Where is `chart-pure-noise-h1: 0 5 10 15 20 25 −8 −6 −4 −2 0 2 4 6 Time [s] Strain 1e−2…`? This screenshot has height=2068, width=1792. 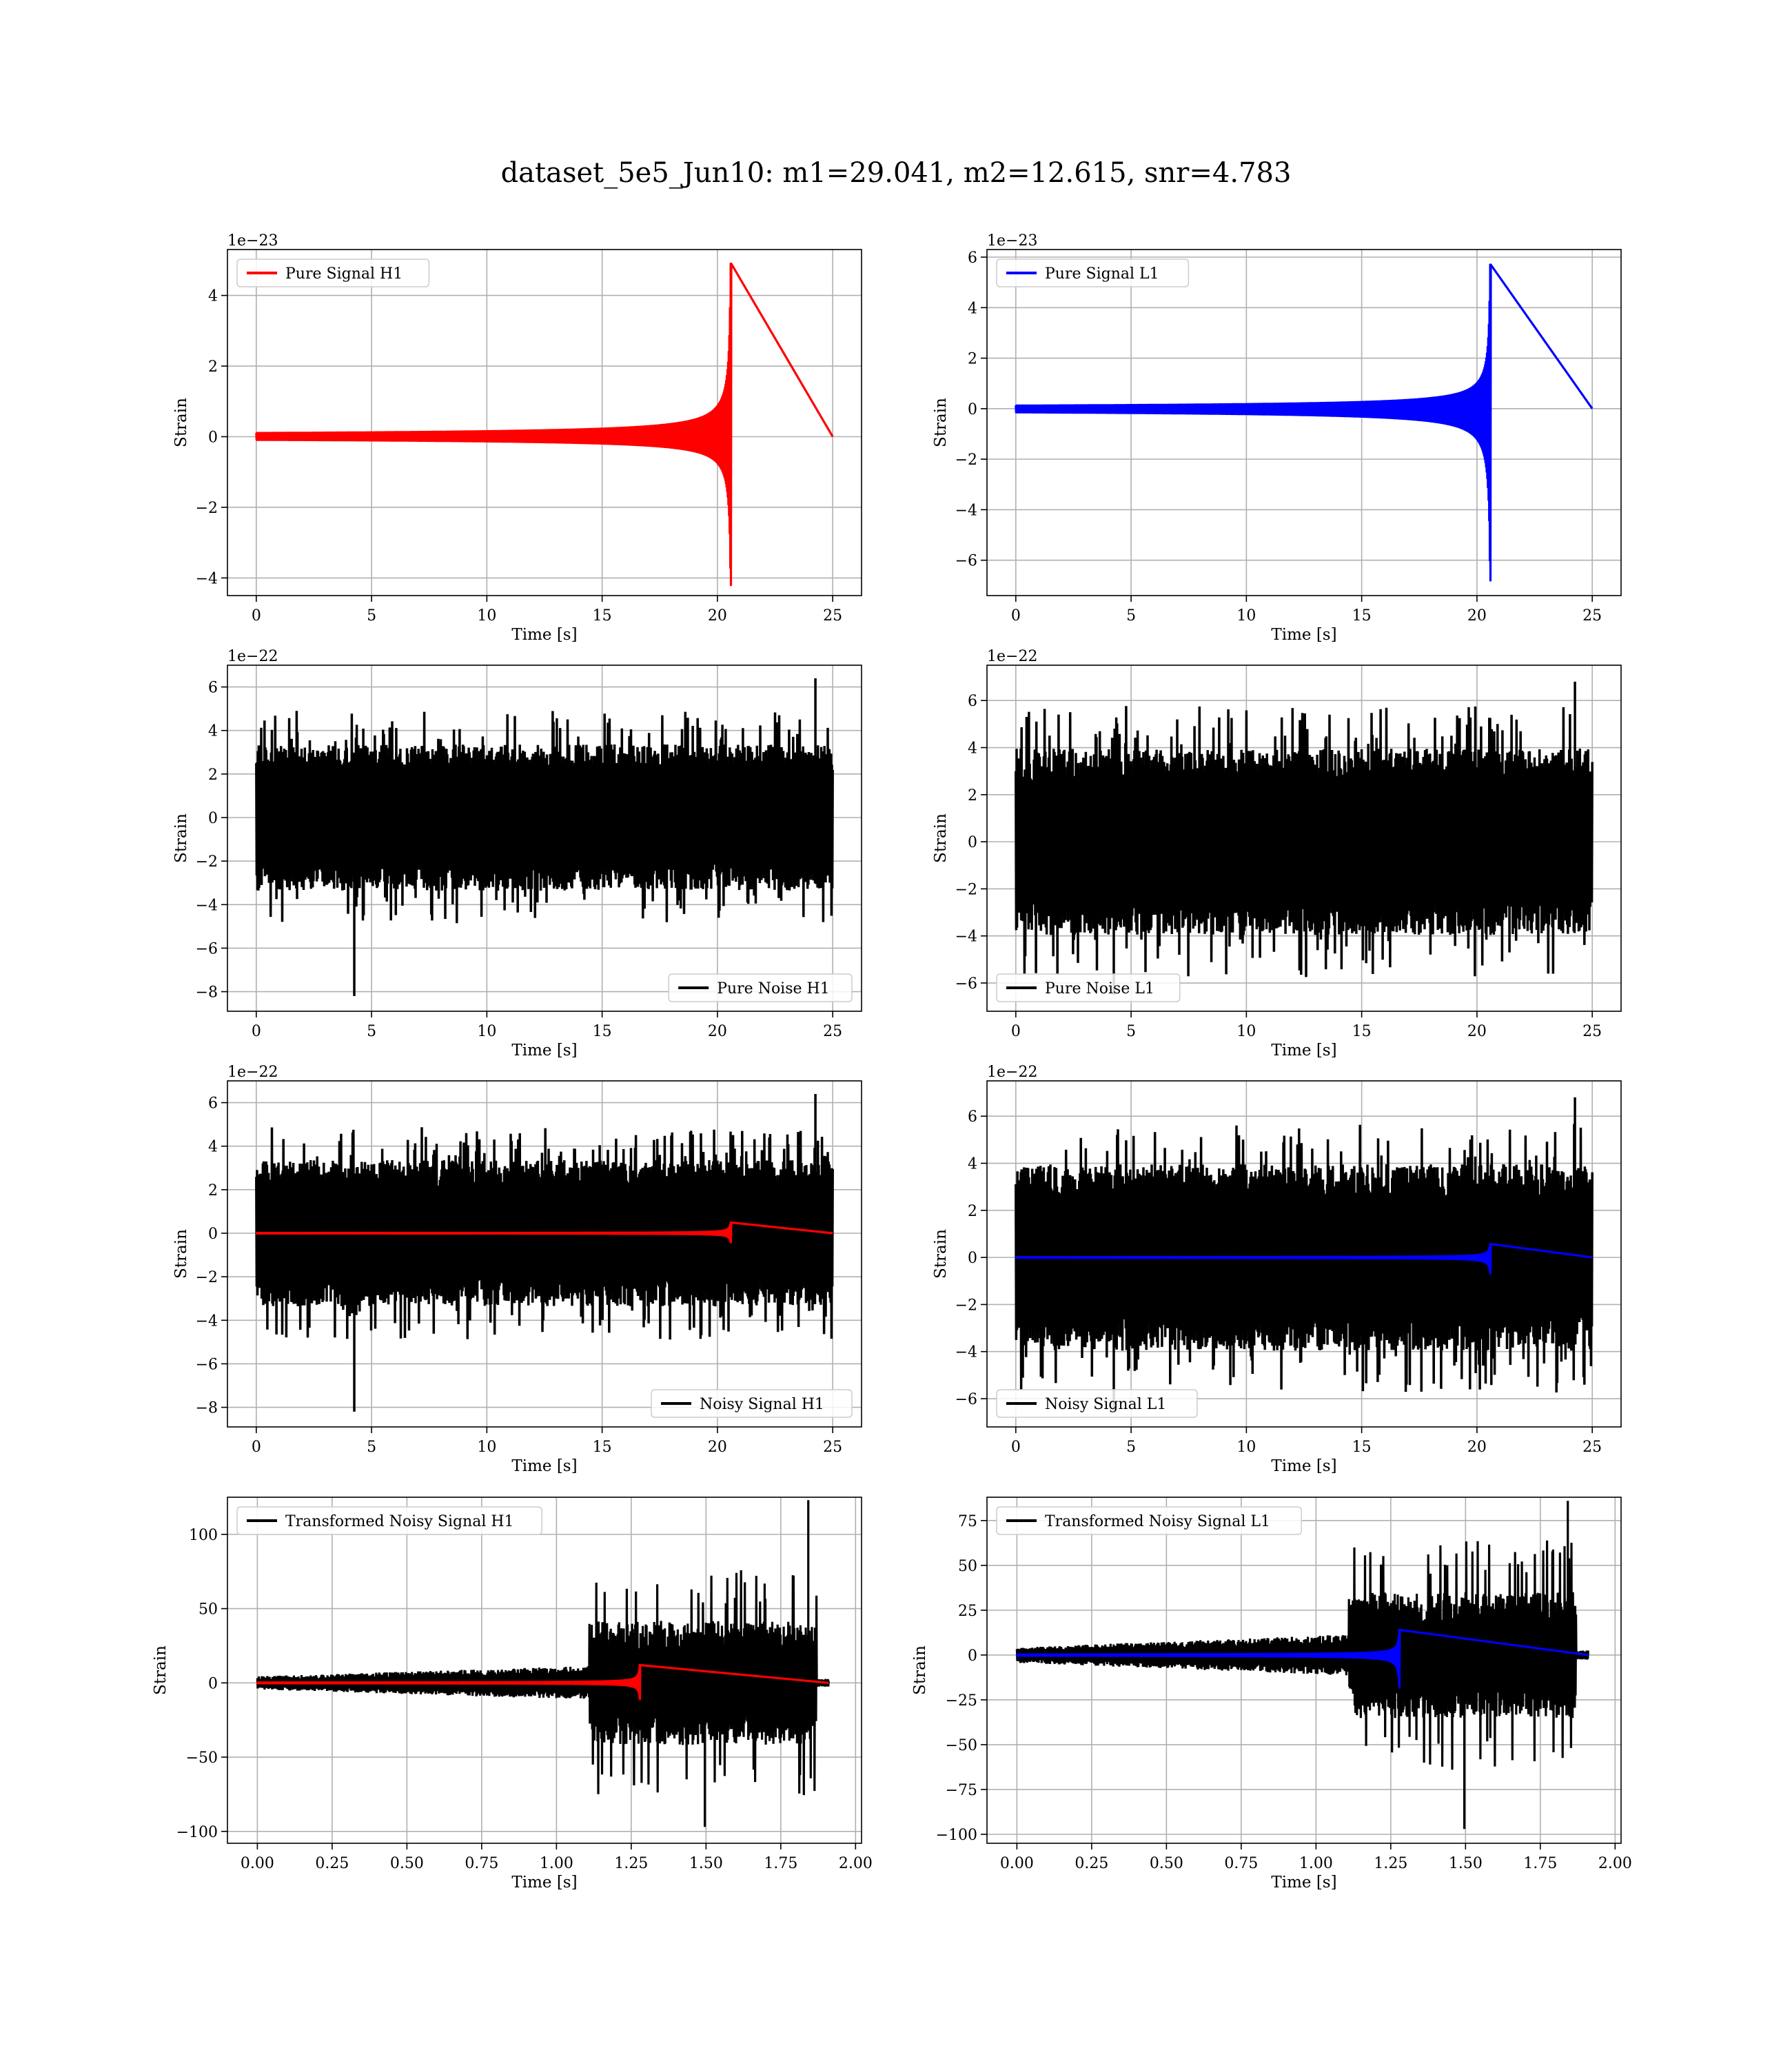
chart-pure-noise-h1: 0 5 10 15 20 25 −8 −6 −4 −2 0 2 4 6 Time [s] Strain 1e−2… is located at coordinates (517, 854).